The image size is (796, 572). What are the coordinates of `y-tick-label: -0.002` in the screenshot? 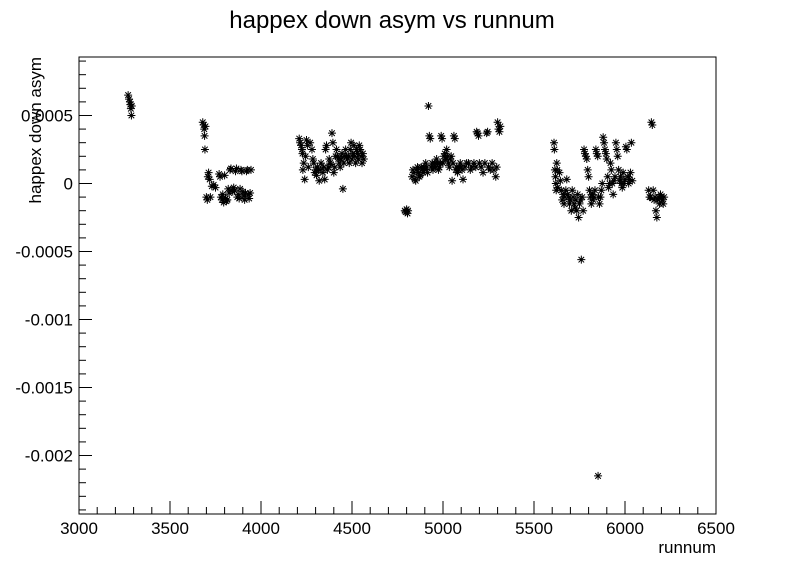 It's located at (49, 456).